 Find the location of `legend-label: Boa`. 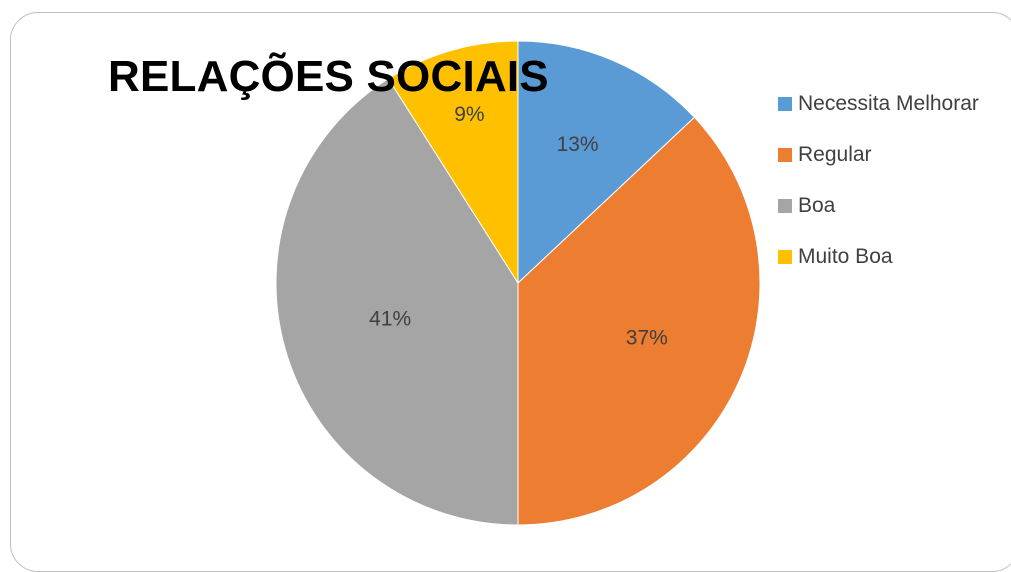

legend-label: Boa is located at coordinates (817, 205).